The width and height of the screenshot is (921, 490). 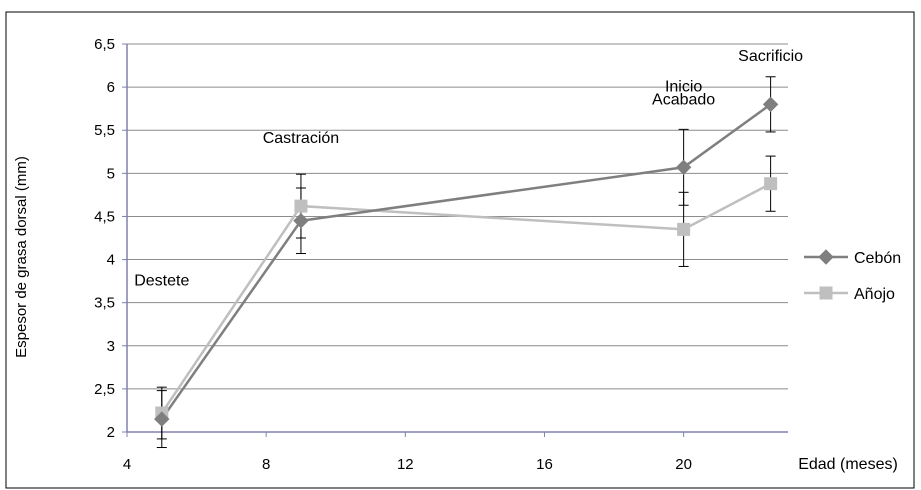 What do you see at coordinates (111, 87) in the screenshot?
I see `y-tick-label: 6` at bounding box center [111, 87].